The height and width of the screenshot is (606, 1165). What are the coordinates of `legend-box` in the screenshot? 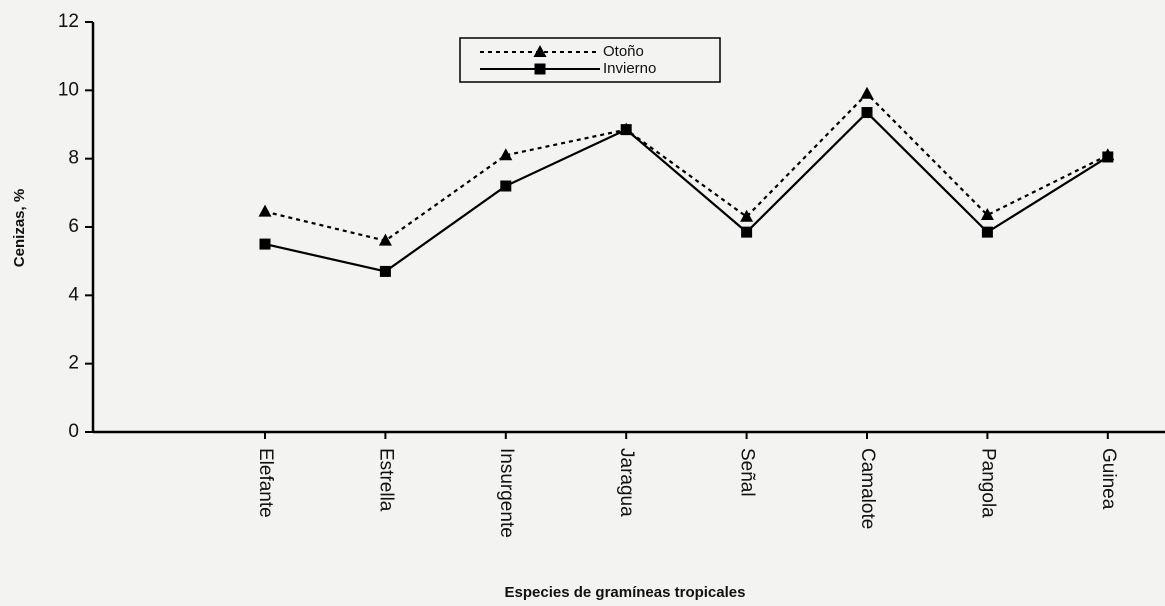 It's located at (590, 60).